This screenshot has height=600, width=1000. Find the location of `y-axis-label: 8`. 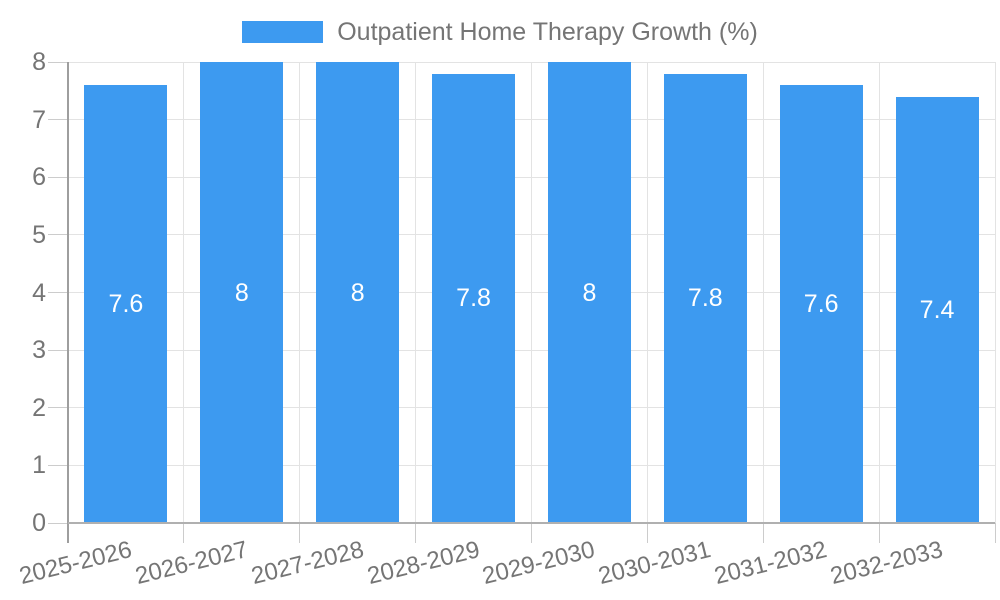

y-axis-label: 8 is located at coordinates (39, 62).